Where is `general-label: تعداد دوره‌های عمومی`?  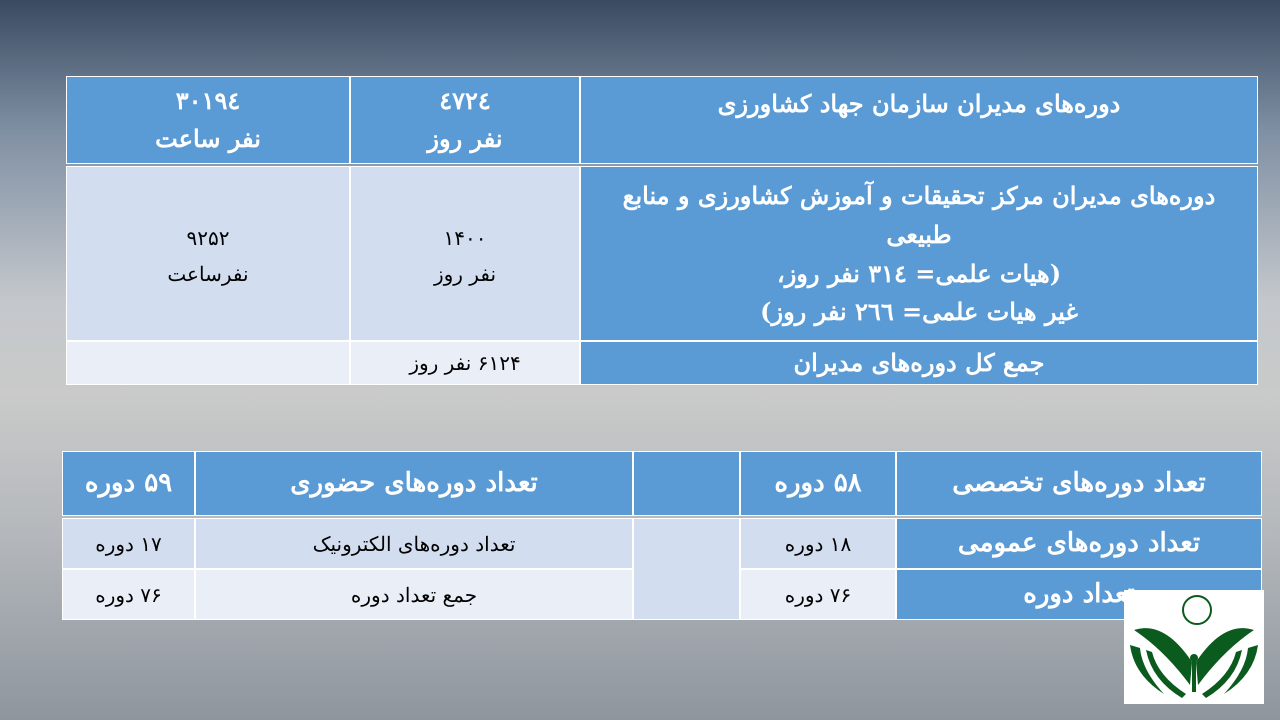
general-label: تعداد دوره‌های عمومی is located at coordinates (1079, 543).